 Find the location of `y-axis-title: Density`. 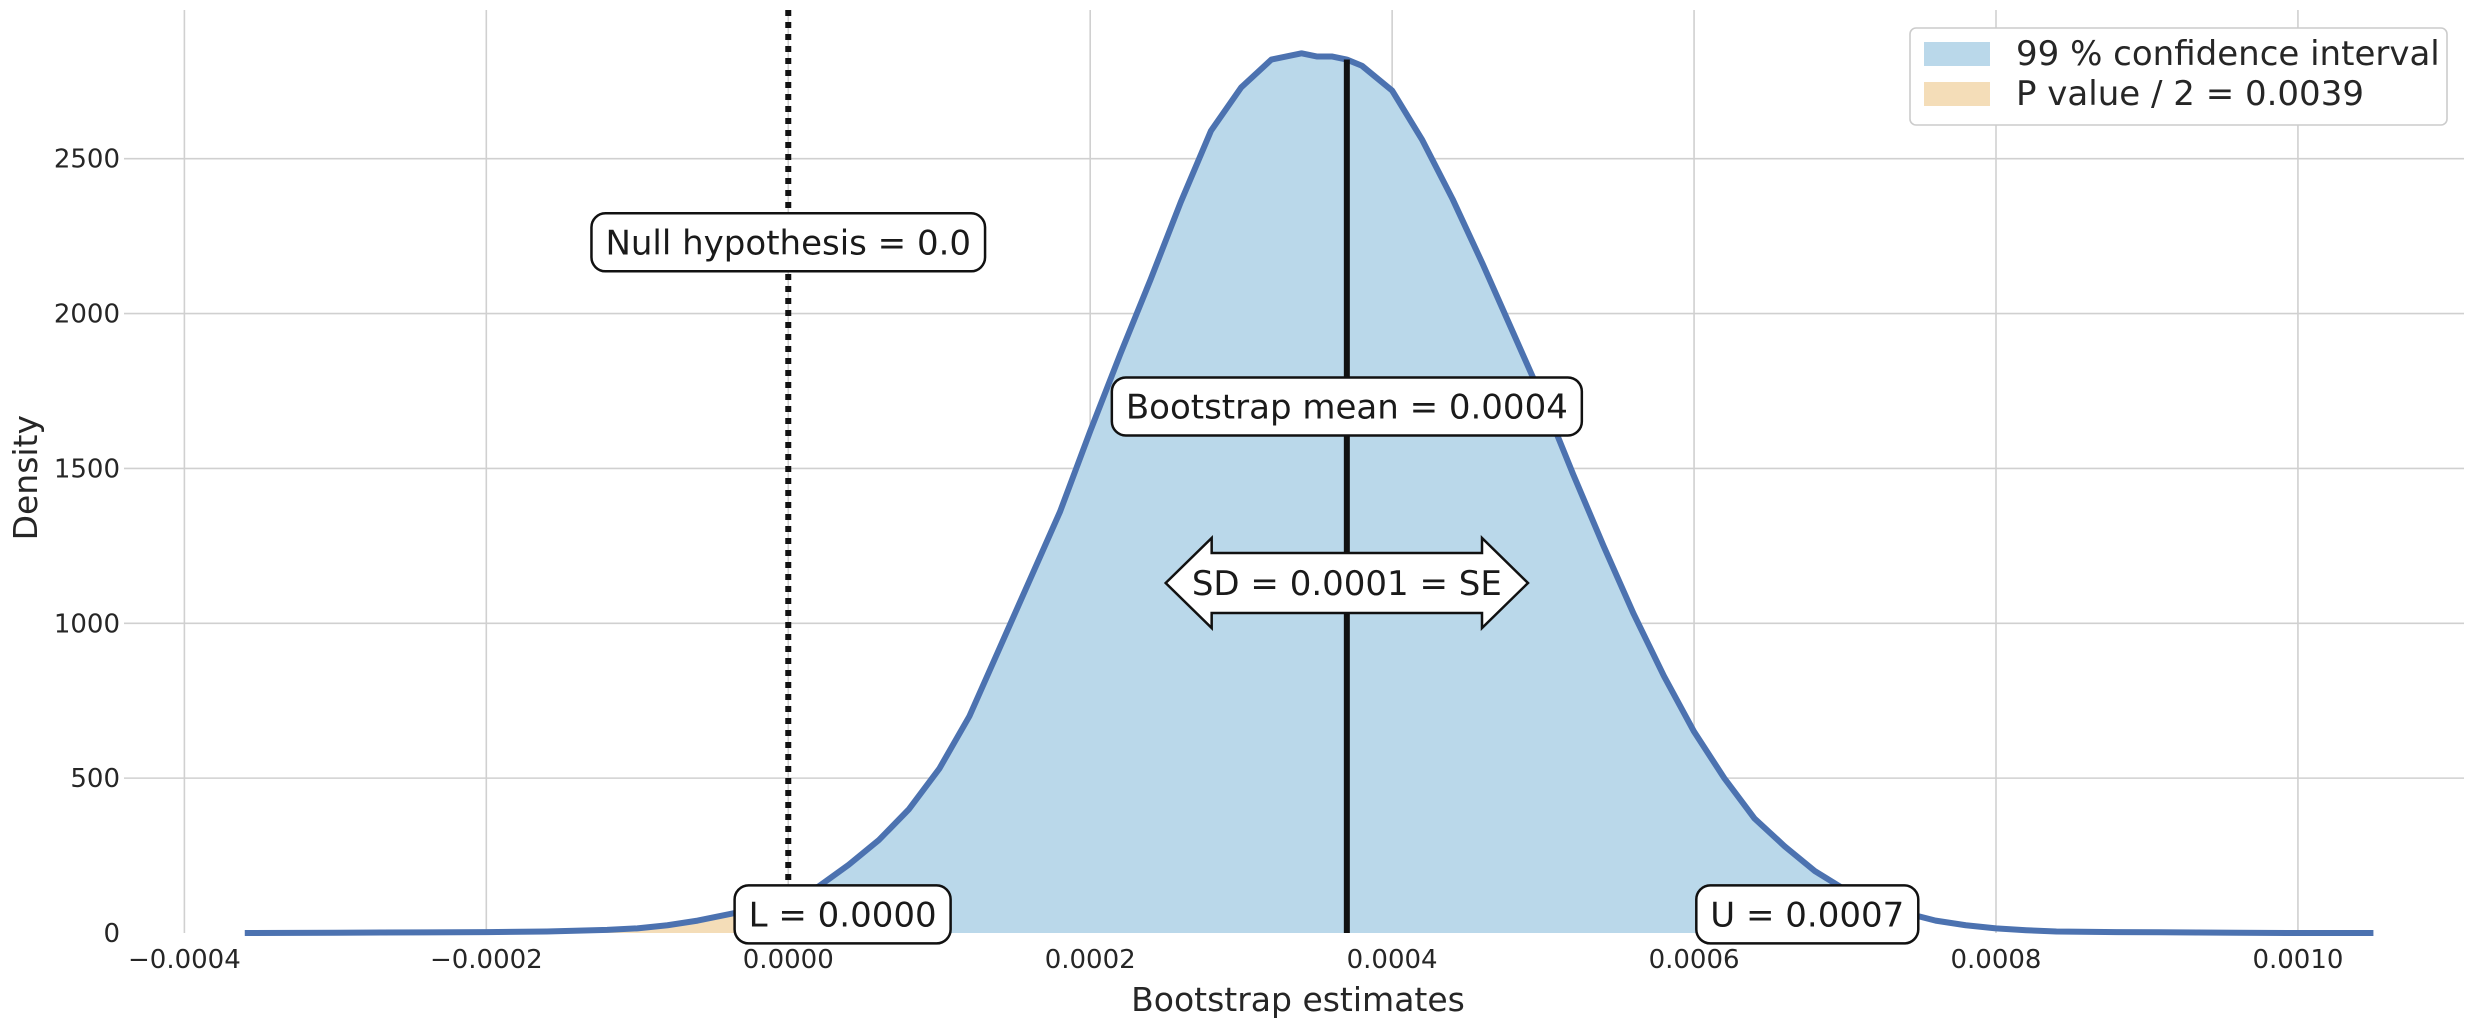

y-axis-title: Density is located at coordinates (25, 477).